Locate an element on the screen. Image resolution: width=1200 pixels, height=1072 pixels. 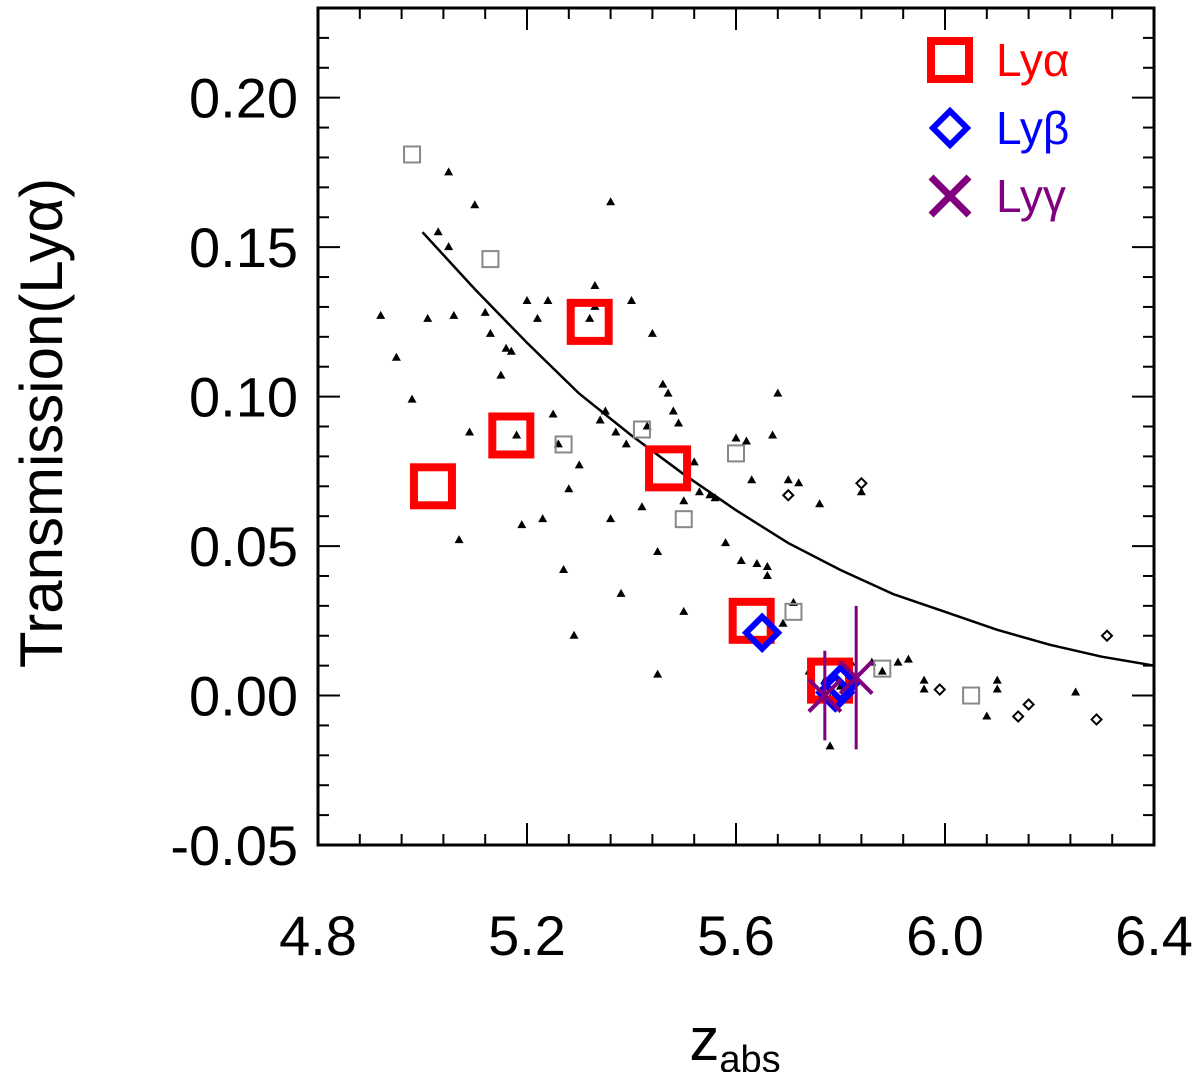
y-tick-label: 0.10 is located at coordinates (243, 397).